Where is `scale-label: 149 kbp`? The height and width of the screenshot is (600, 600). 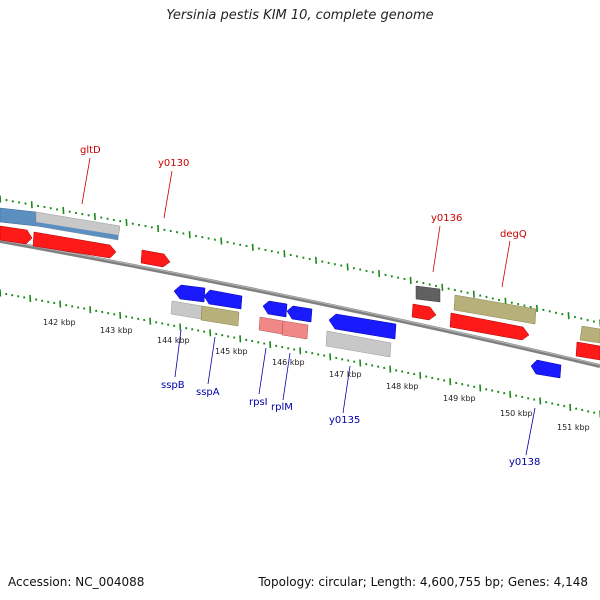 scale-label: 149 kbp is located at coordinates (459, 398).